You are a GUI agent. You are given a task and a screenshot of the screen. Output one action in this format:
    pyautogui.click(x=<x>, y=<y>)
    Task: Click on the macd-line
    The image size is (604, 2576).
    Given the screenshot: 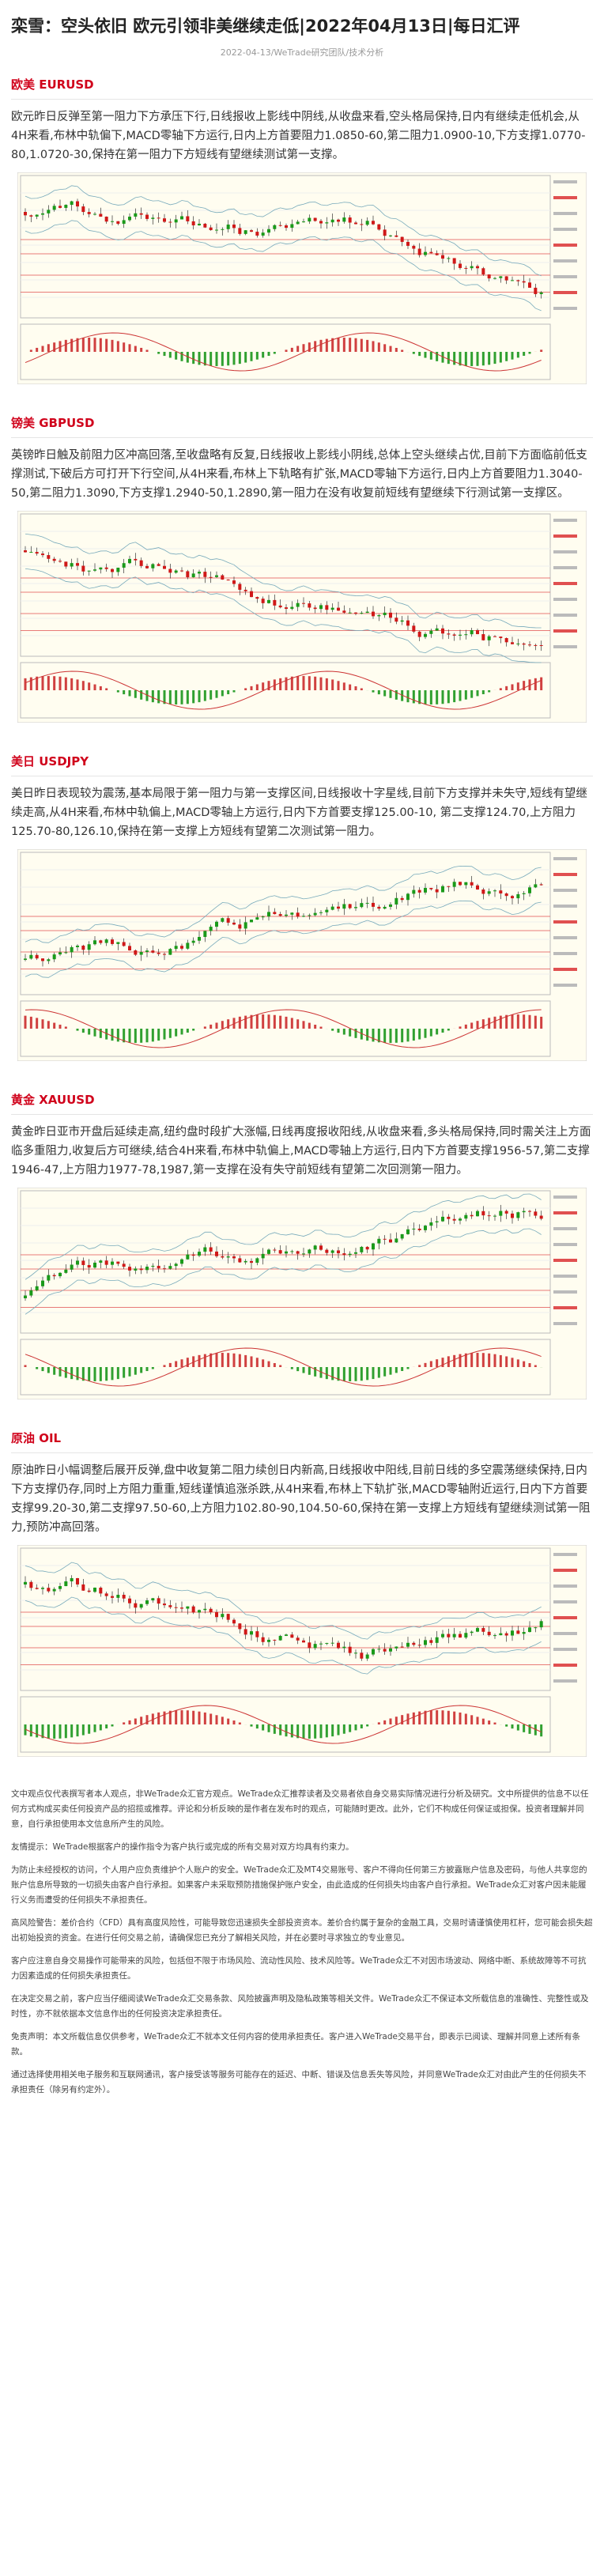 What is the action you would take?
    pyautogui.click(x=283, y=1028)
    